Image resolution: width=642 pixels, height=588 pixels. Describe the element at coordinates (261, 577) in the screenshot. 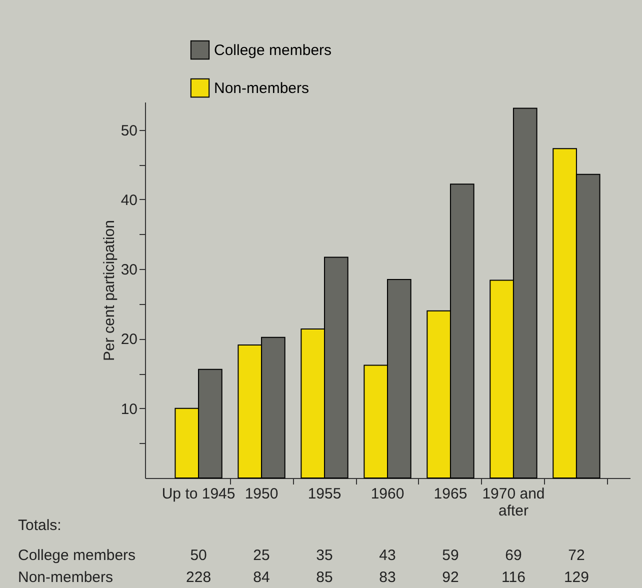

I see `text: 84` at that location.